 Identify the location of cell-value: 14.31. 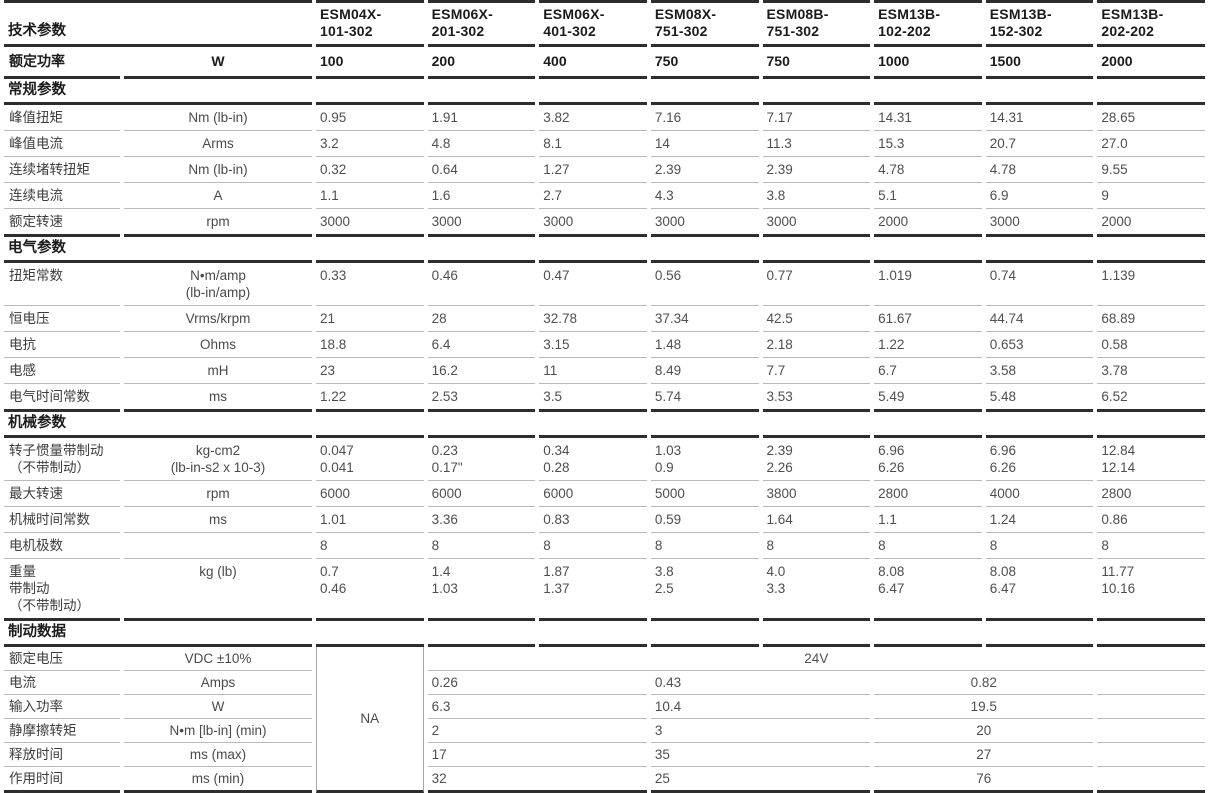
(1039, 118).